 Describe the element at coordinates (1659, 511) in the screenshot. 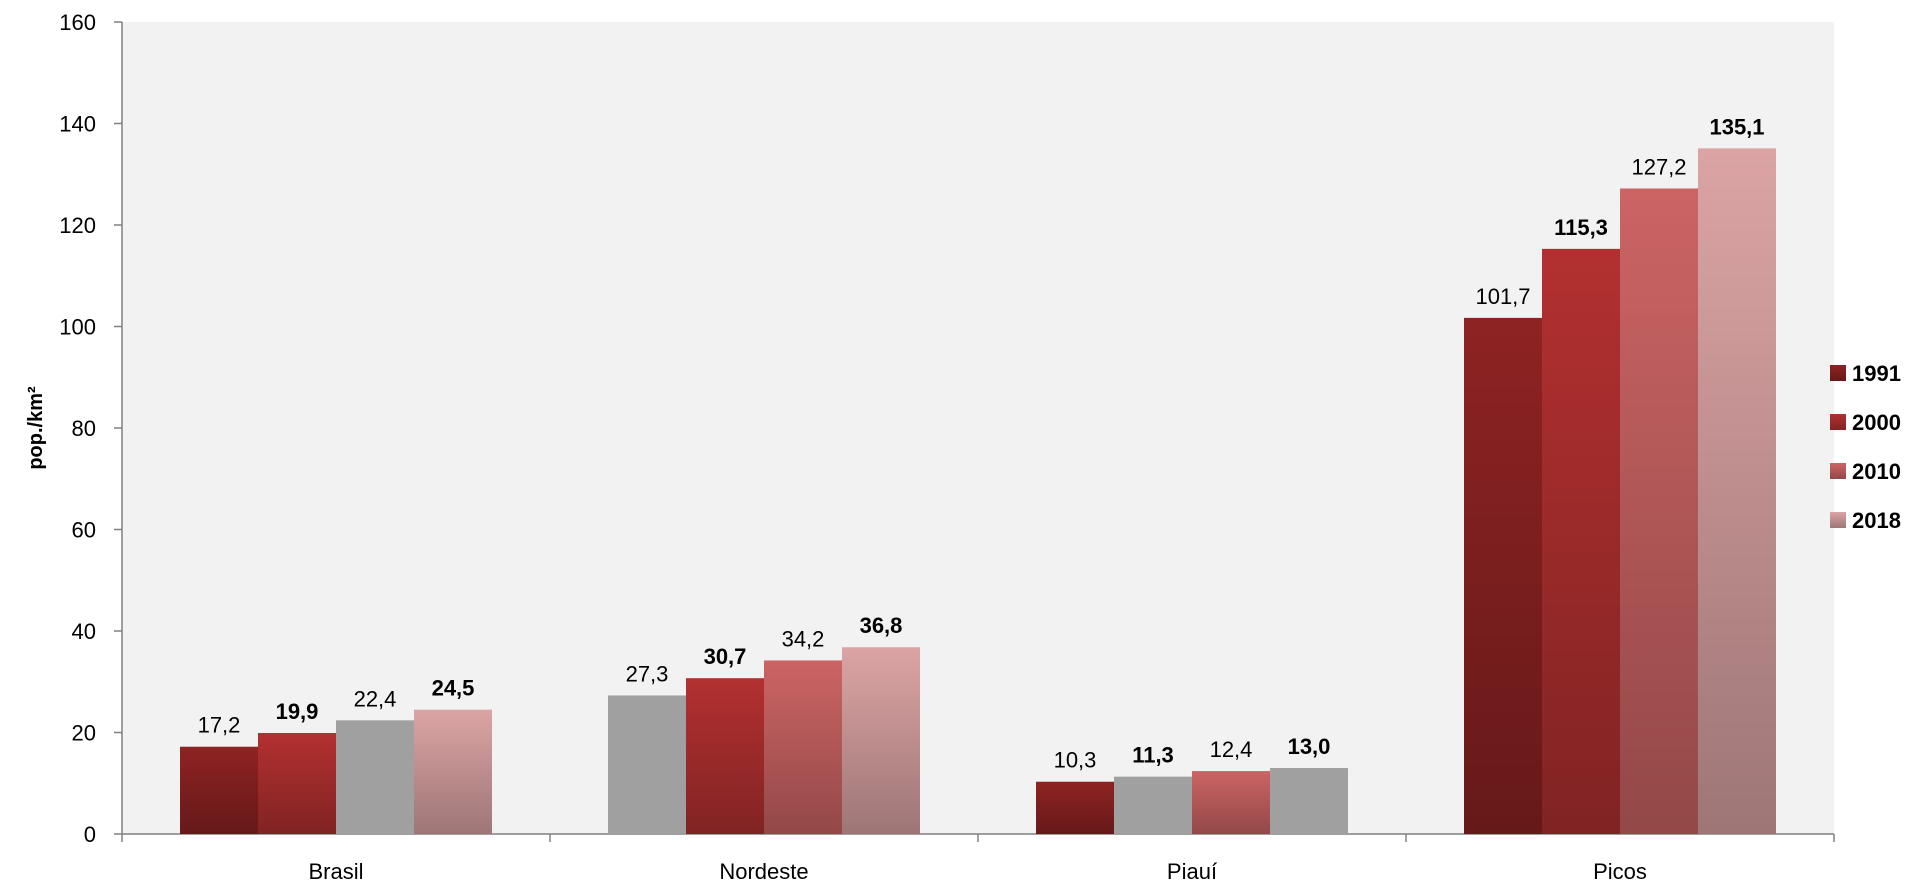

I see `bar-2010-picos` at that location.